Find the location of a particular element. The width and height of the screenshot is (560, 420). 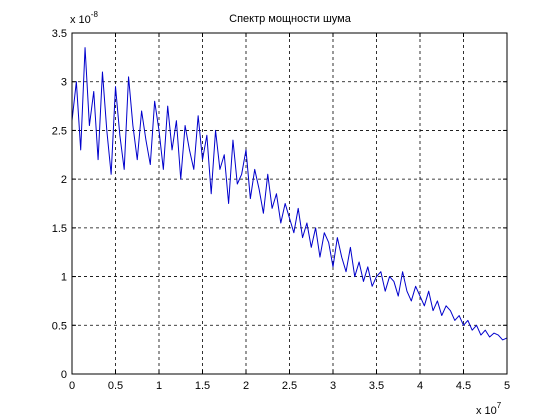

y-exponent-label: x 10-8 is located at coordinates (84, 18).